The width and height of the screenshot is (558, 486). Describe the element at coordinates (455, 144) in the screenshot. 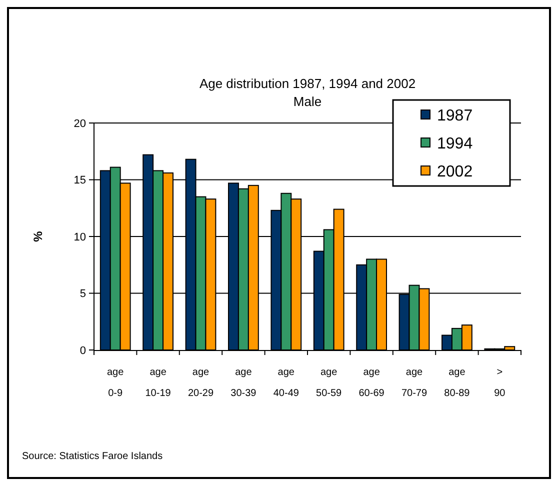

I see `legend-label: 1994` at that location.